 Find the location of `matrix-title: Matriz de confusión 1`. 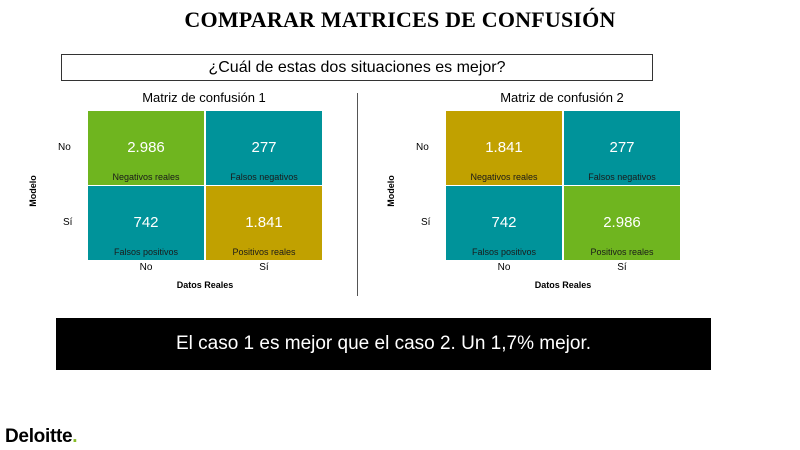

matrix-title: Matriz de confusión 1 is located at coordinates (204, 97).